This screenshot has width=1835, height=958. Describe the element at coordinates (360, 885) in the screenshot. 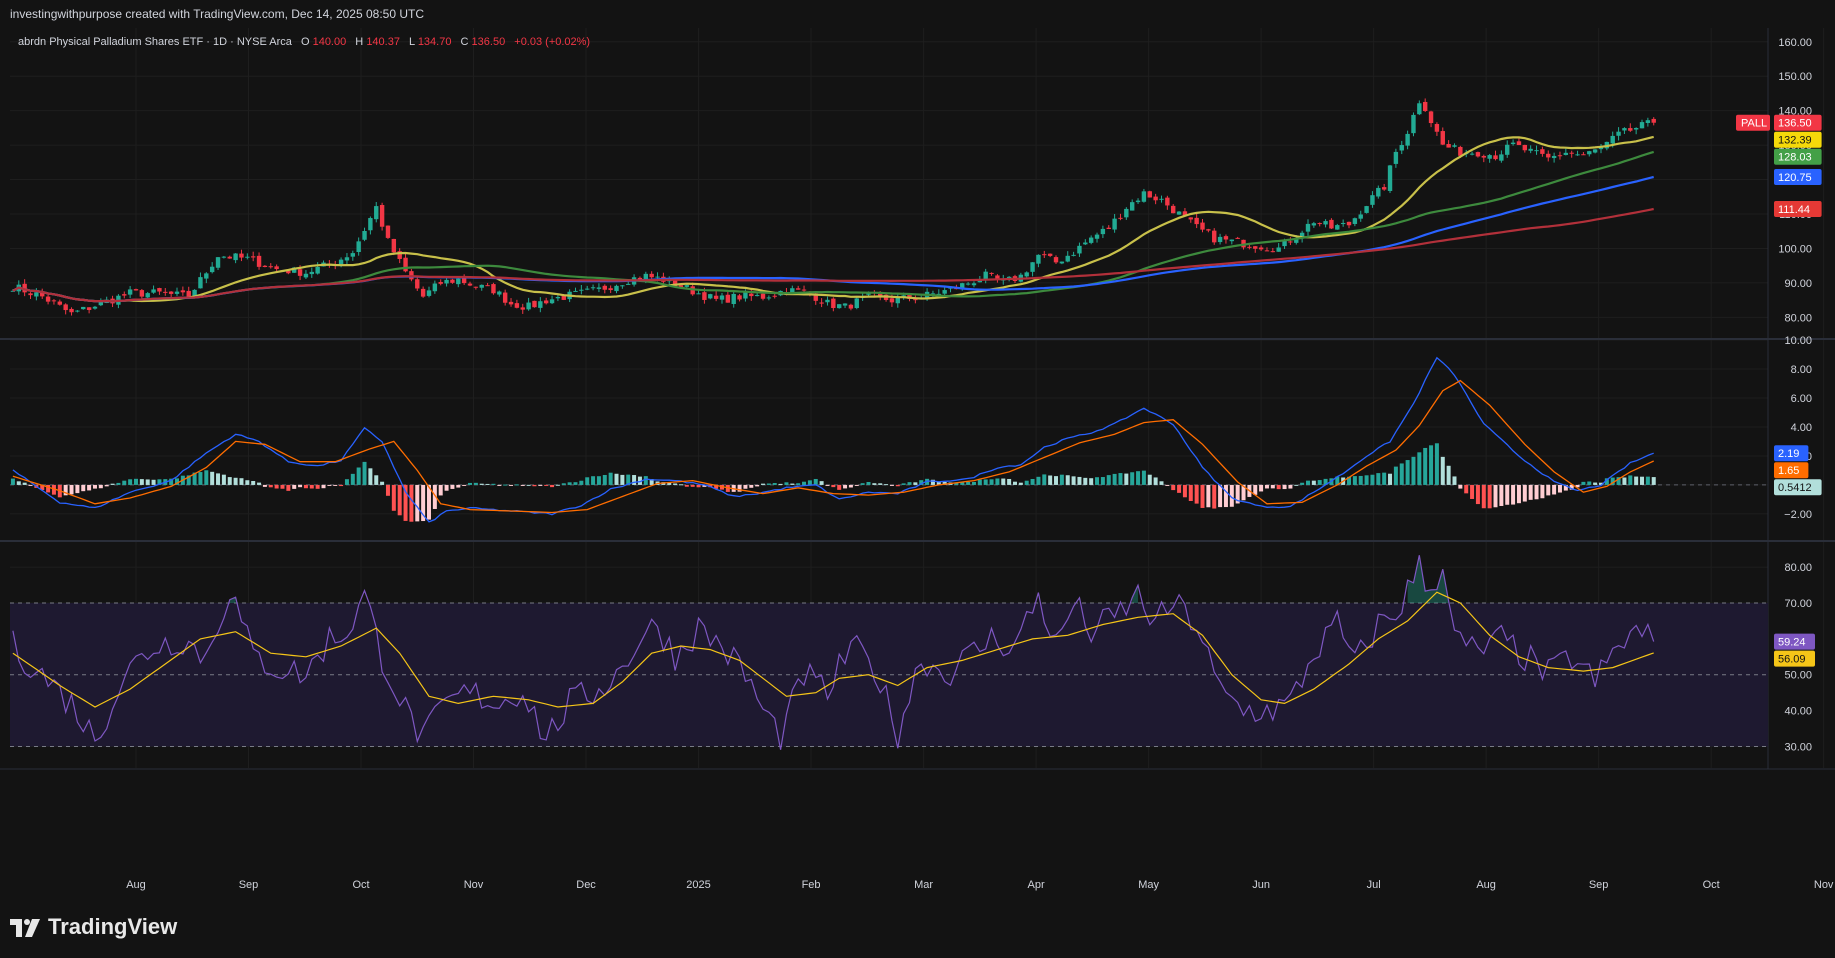

I see `time-label-2: Oct` at that location.